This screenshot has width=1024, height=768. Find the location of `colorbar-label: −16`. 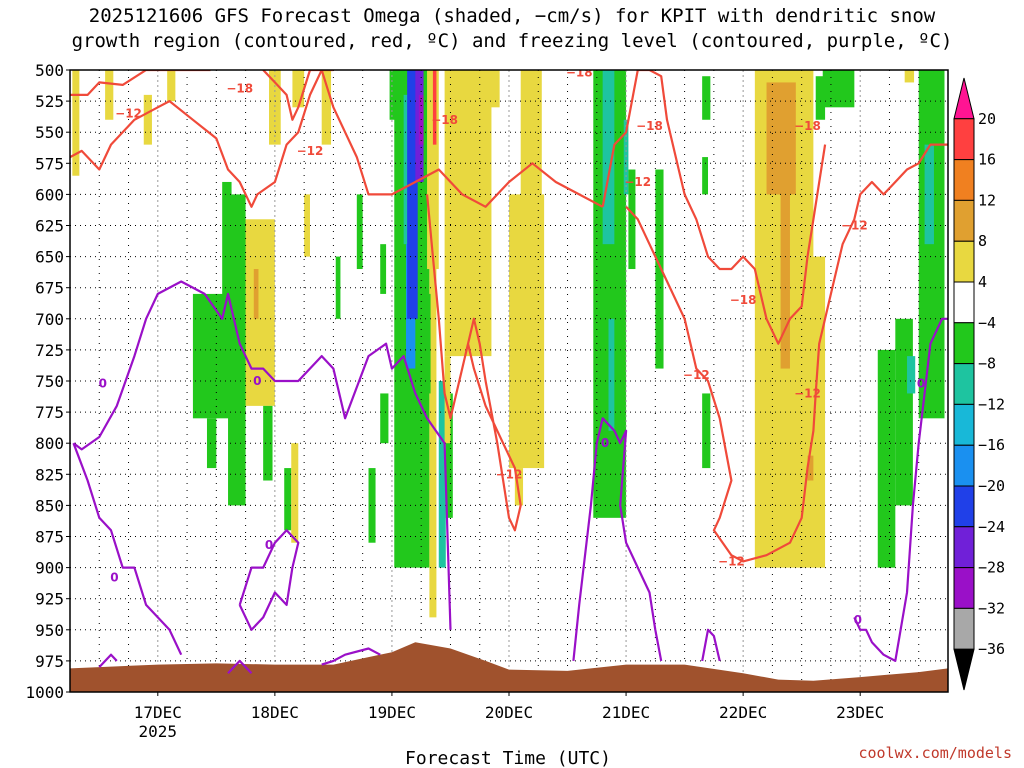

colorbar-label: −16 is located at coordinates (991, 445).